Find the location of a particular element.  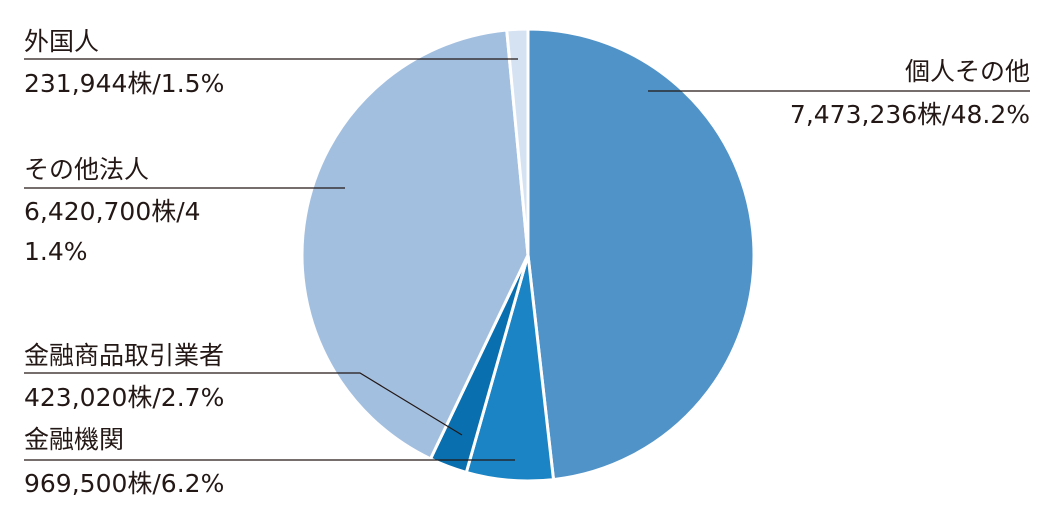

value-label: 423,020株/2.7% is located at coordinates (124, 397).